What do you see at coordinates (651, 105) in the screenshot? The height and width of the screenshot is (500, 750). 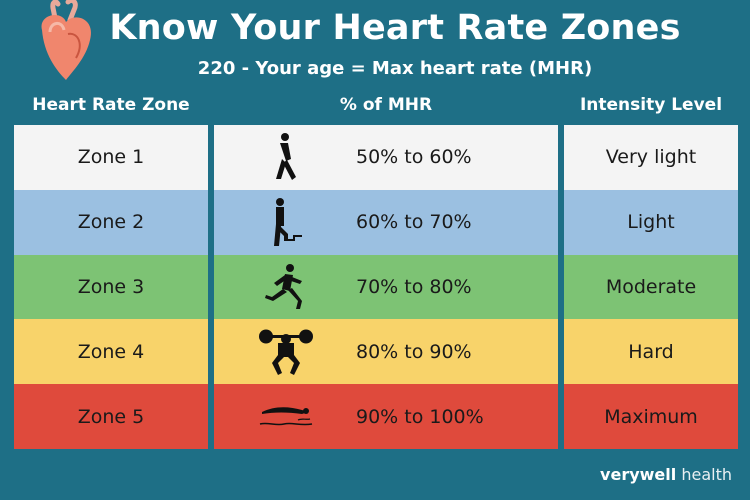 I see `column-header-intensity: Intensity Level` at bounding box center [651, 105].